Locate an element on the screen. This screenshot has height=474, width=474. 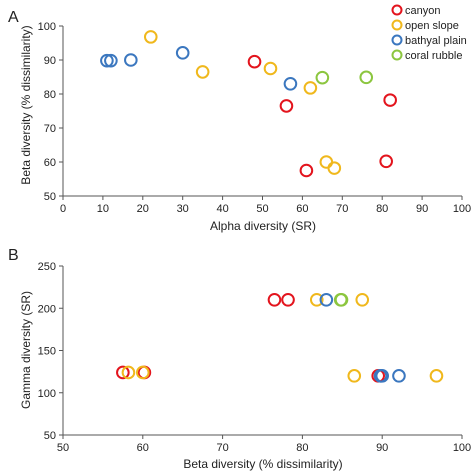
panel-b-ylabel-group: Gamma diversity (SR) is located at coordinates (26, 350).